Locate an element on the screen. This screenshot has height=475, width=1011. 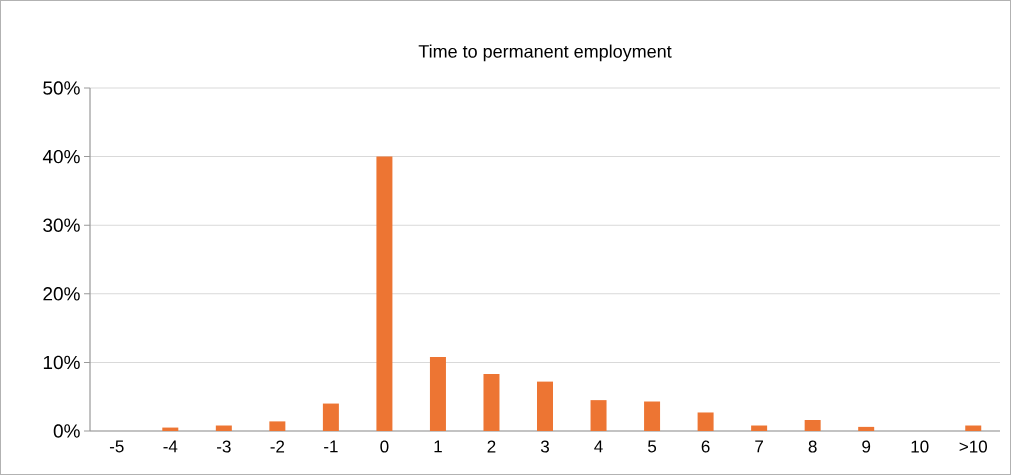
x-tick-label: 7 is located at coordinates (759, 446).